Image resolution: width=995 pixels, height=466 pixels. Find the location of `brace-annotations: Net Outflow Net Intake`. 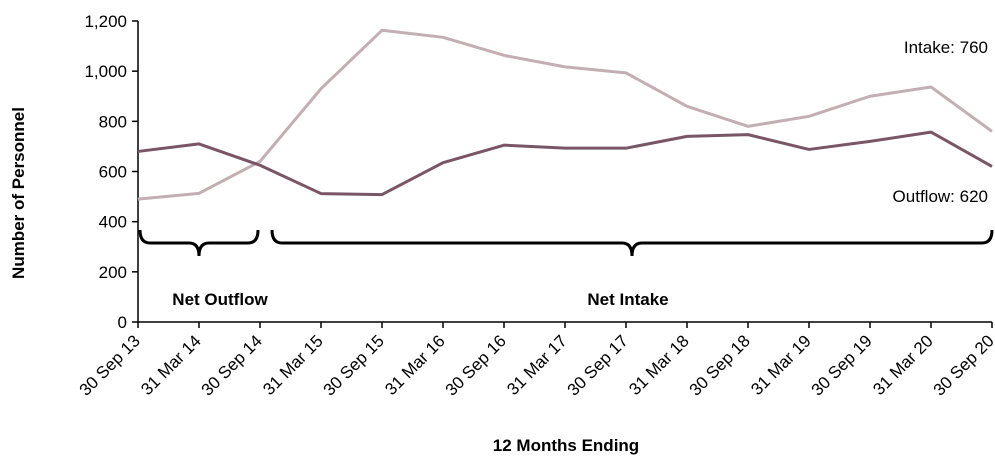

brace-annotations: Net Outflow Net Intake is located at coordinates (566, 269).